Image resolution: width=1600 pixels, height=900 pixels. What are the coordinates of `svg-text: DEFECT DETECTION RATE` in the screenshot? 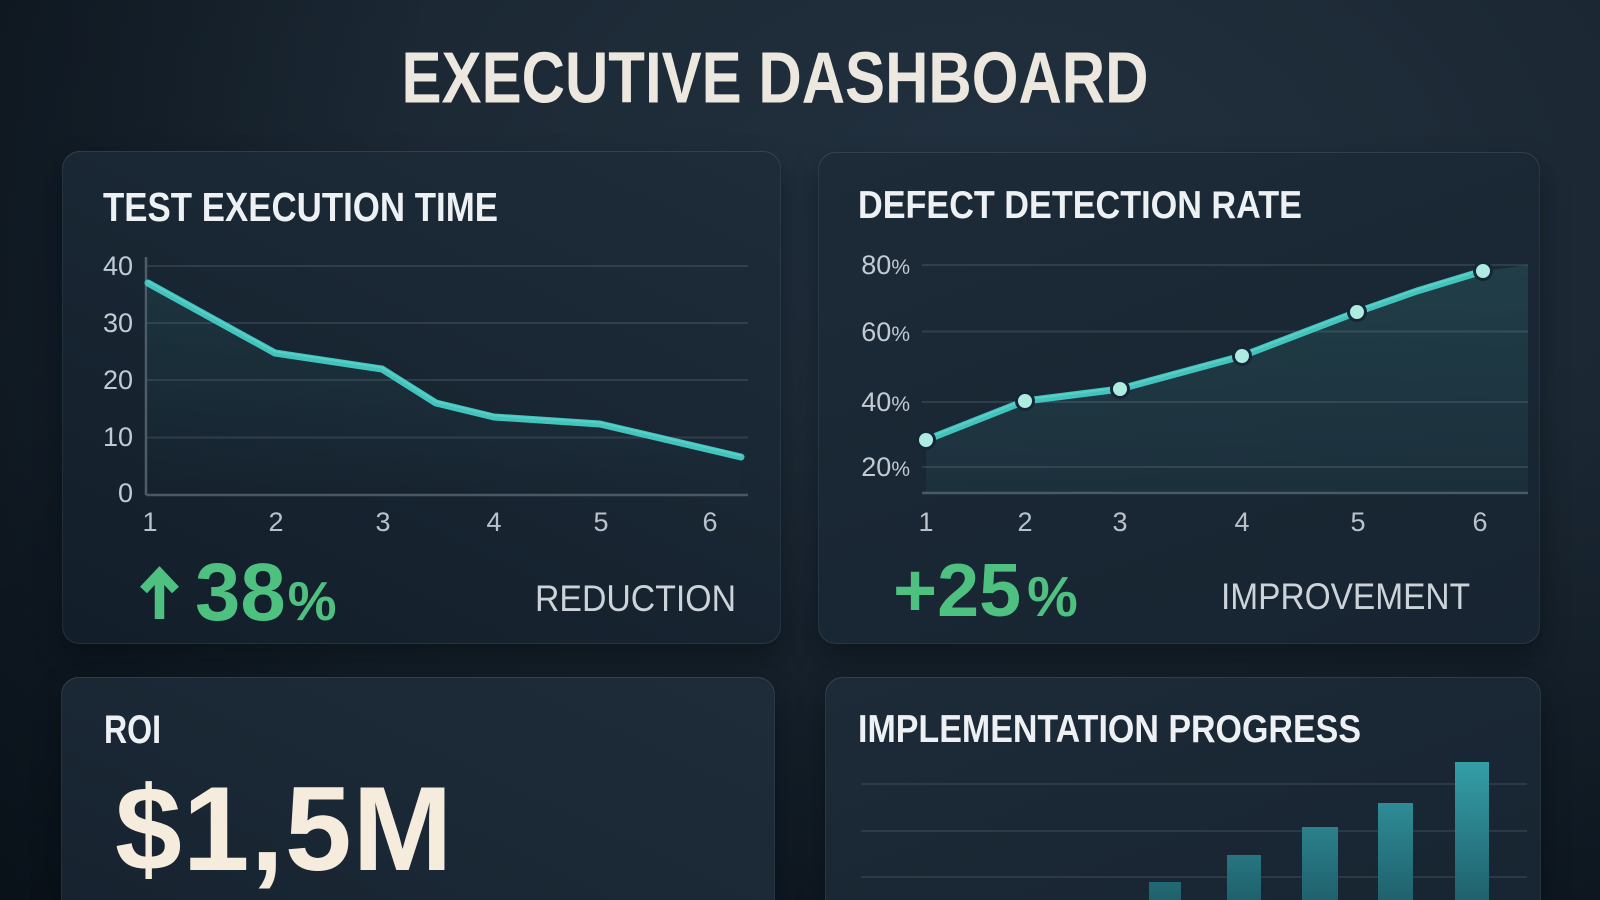 It's located at (1080, 205).